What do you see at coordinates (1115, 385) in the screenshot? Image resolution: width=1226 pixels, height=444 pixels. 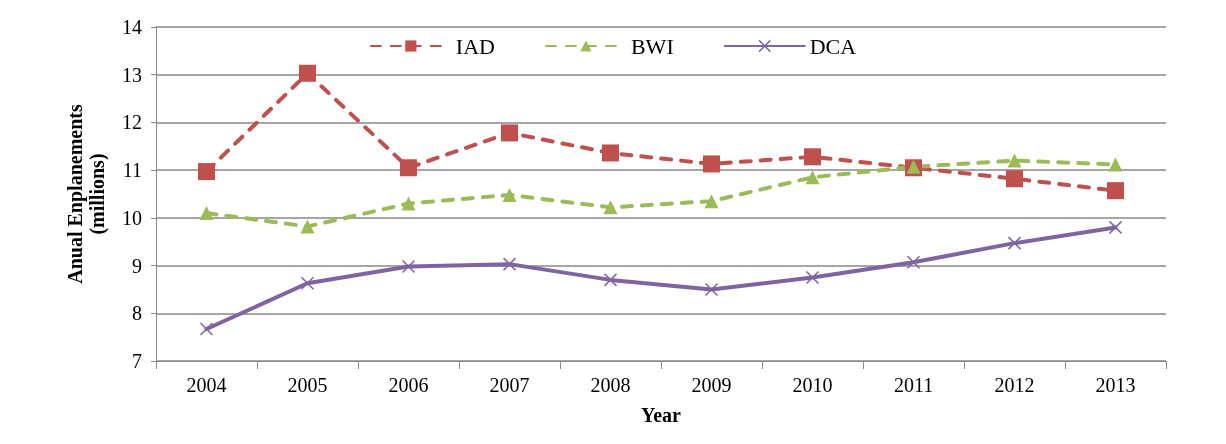 I see `x-tick-label: 2013` at bounding box center [1115, 385].